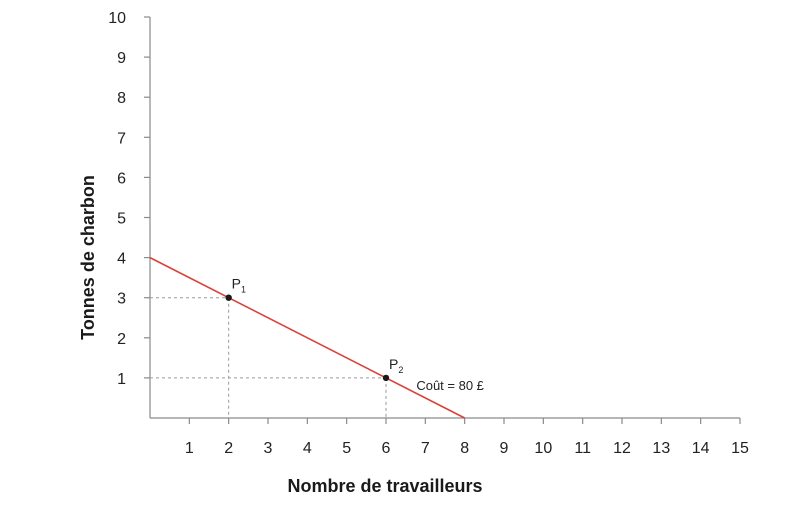 This screenshot has width=809, height=508. Describe the element at coordinates (228, 448) in the screenshot. I see `x-tick-label: 2` at that location.